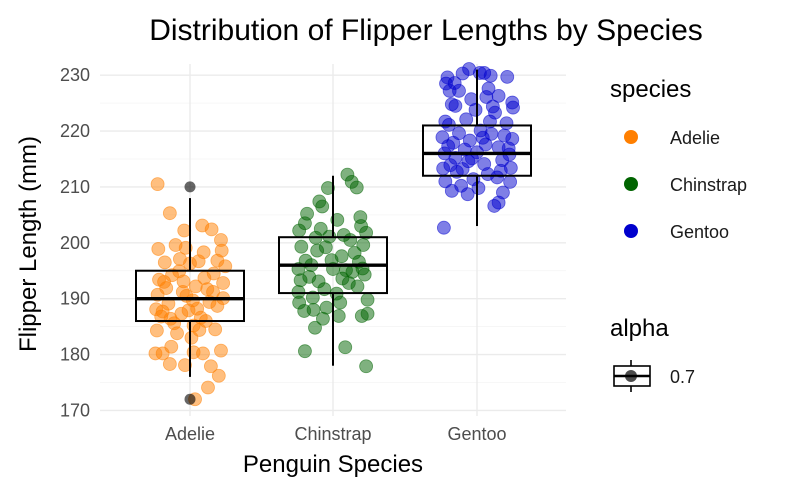  Describe the element at coordinates (75, 410) in the screenshot. I see `y-tick-label: 170` at that location.